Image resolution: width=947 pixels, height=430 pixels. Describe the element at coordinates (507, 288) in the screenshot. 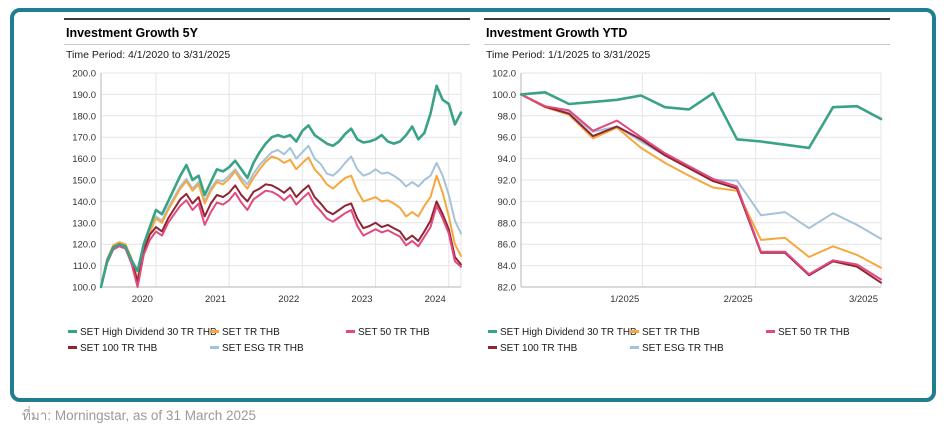

I see `svg-text: 82.0` at that location.